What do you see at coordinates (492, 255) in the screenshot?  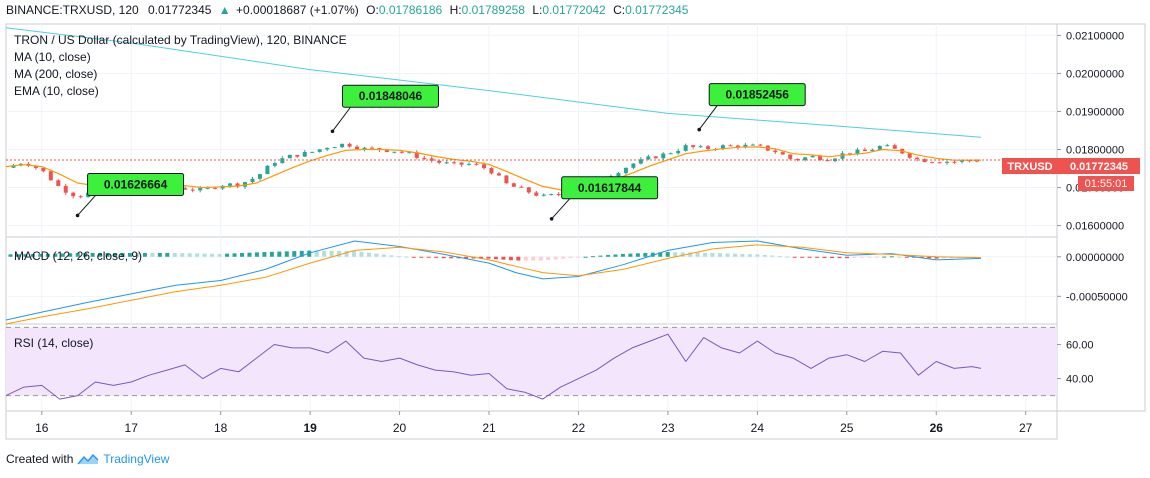 I see `macd-histogram` at bounding box center [492, 255].